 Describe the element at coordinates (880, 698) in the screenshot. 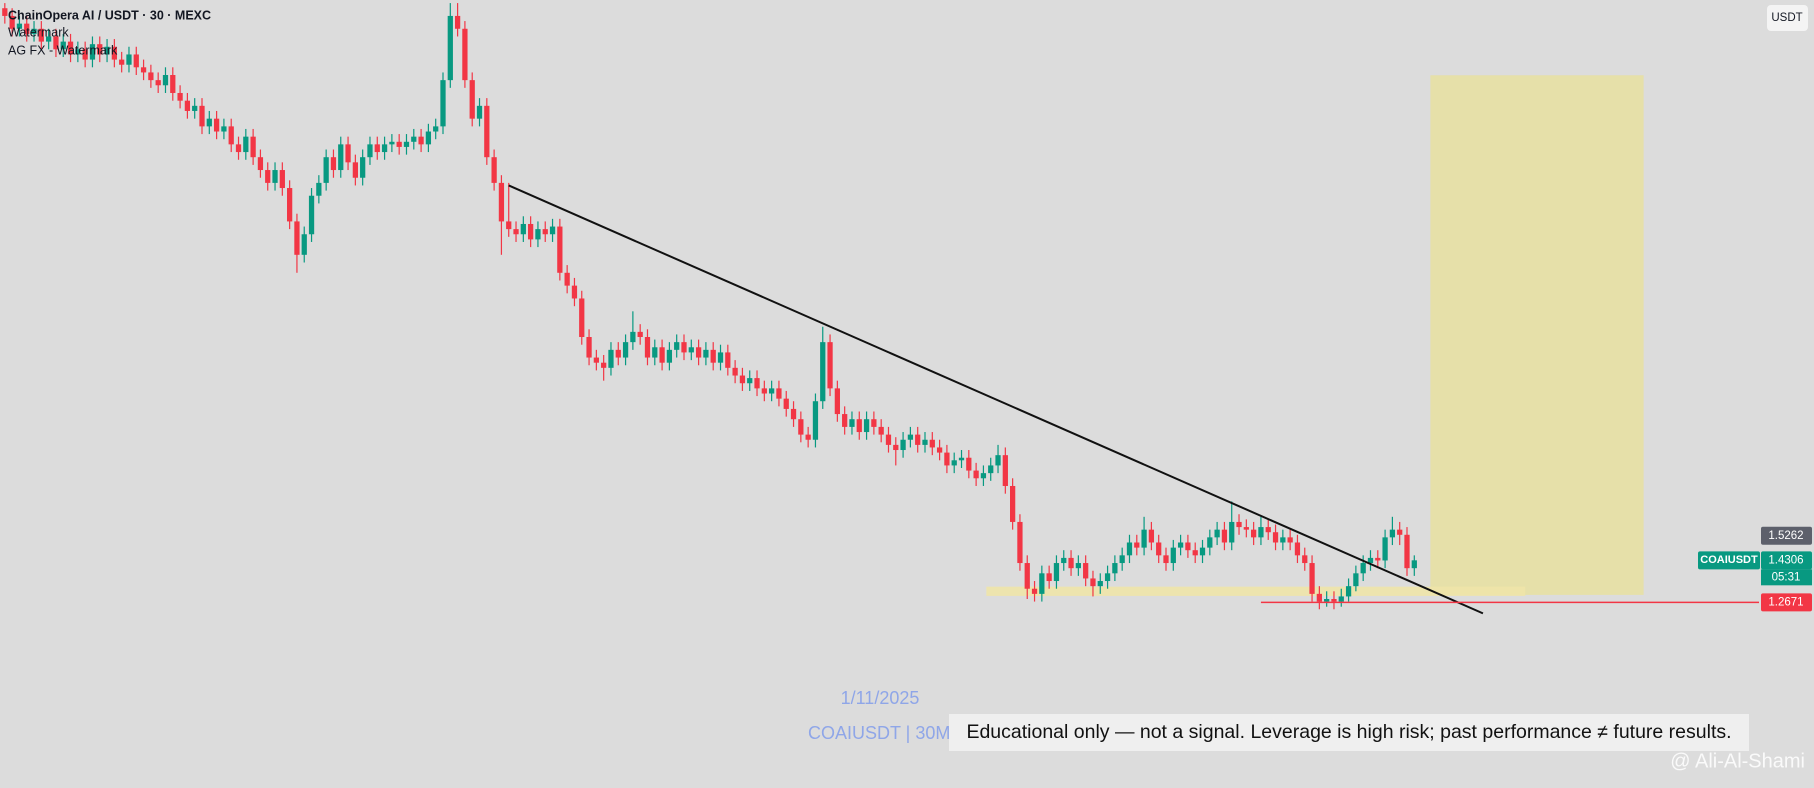

I see `watermark-date: 1/11/2025` at that location.